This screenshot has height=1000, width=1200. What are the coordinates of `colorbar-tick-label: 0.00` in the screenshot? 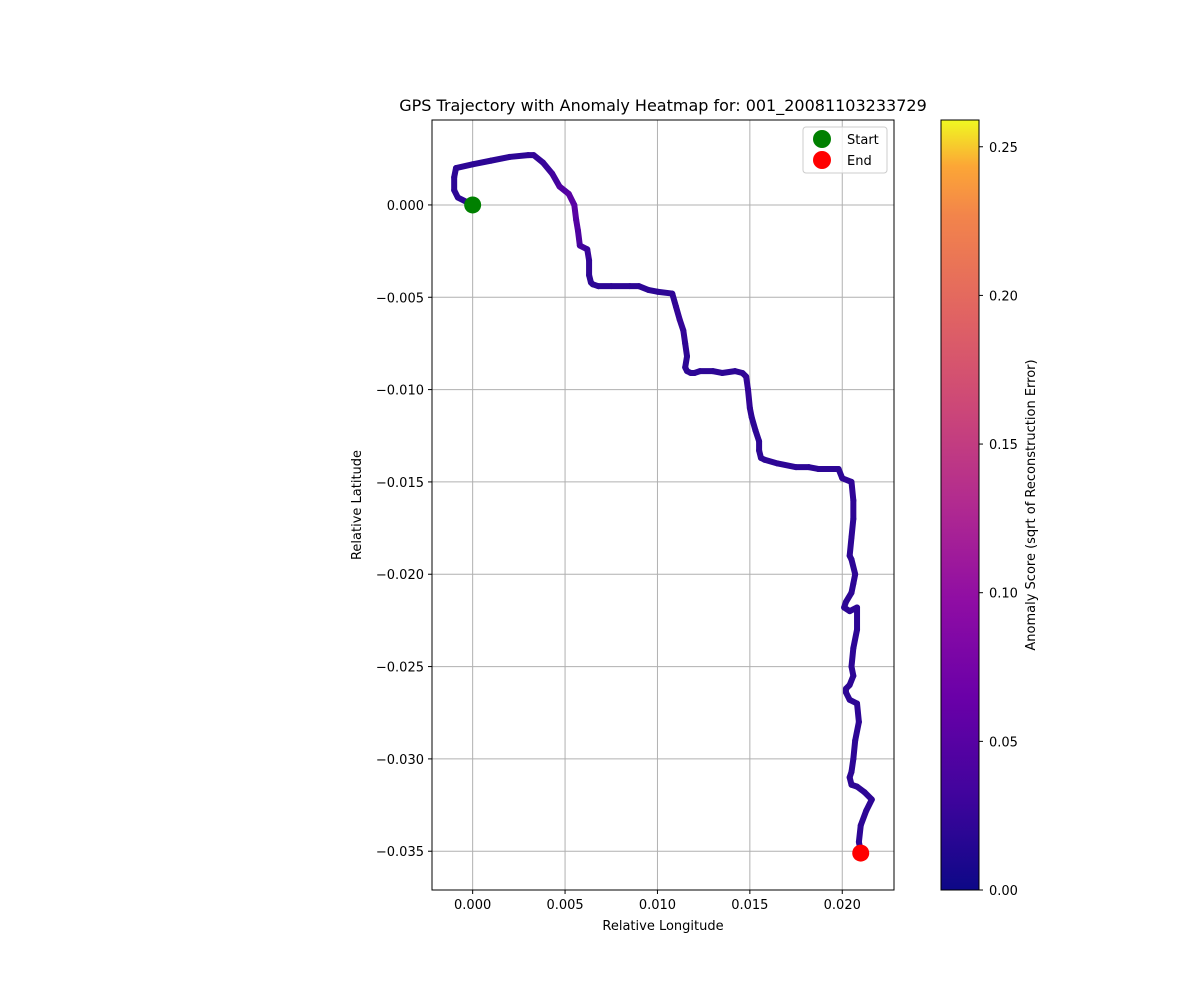 It's located at (1003, 891).